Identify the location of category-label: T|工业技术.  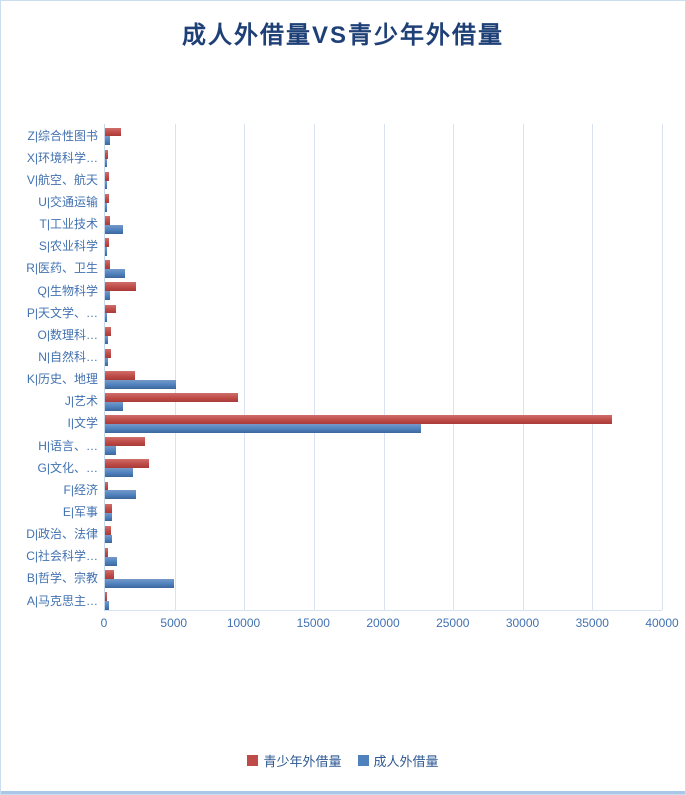
(68, 224).